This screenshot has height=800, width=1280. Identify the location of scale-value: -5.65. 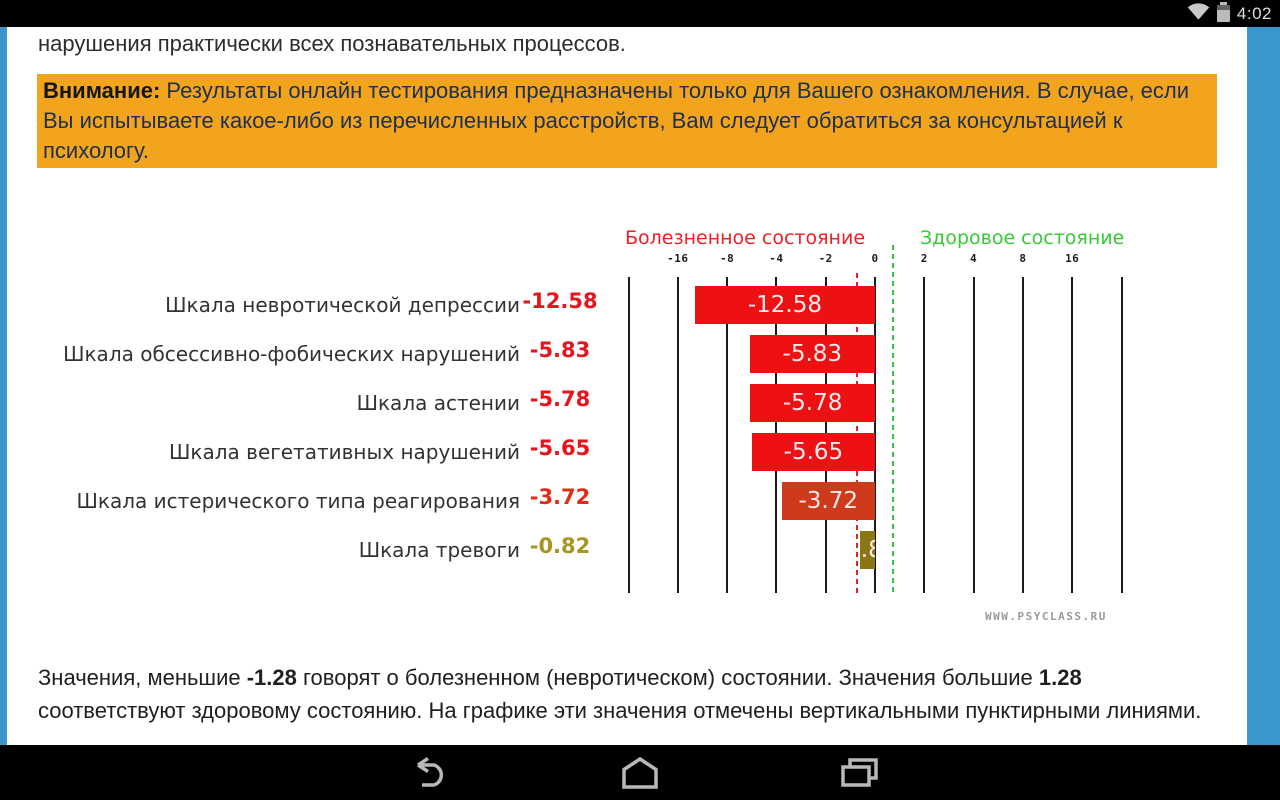
(560, 448).